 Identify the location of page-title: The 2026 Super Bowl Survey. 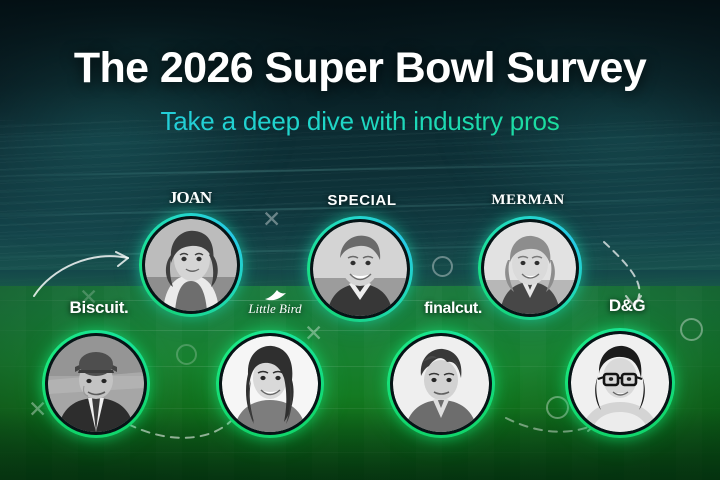
(360, 68).